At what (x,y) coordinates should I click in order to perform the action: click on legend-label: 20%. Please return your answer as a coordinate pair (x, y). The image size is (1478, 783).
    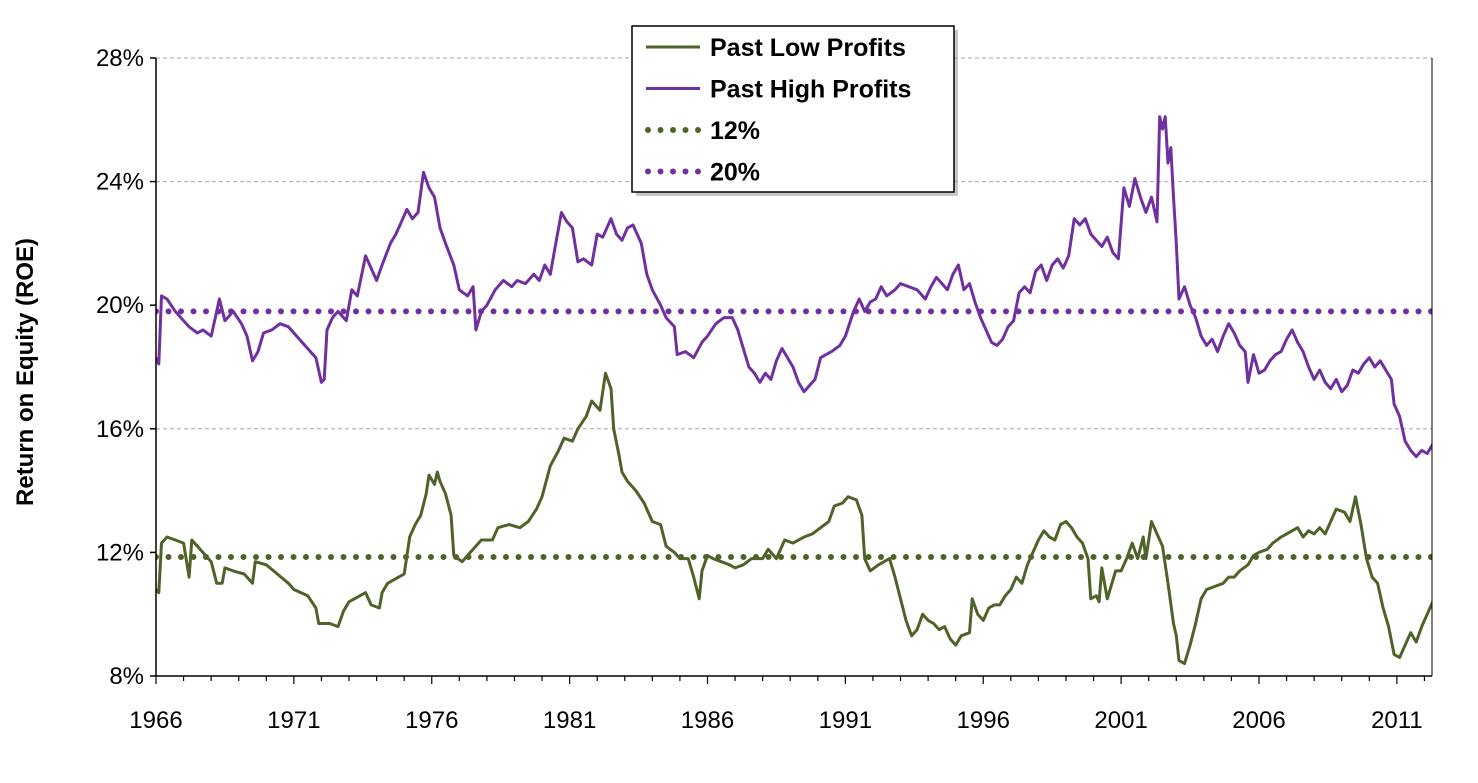
    Looking at the image, I should click on (735, 173).